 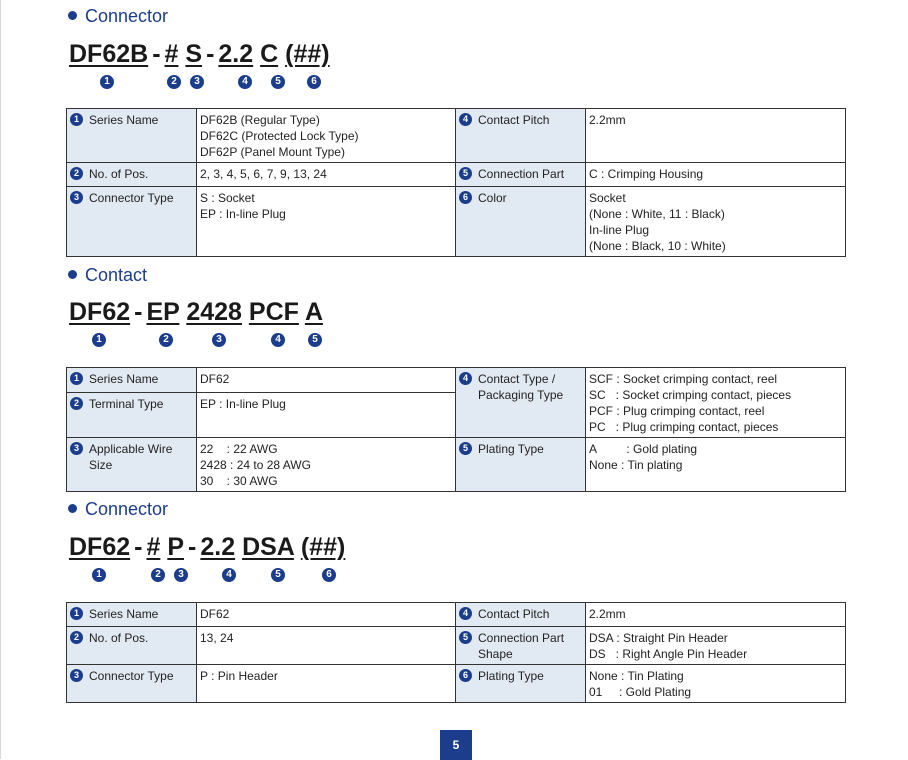 I want to click on part-seg-terminal: EP, so click(x=163, y=312).